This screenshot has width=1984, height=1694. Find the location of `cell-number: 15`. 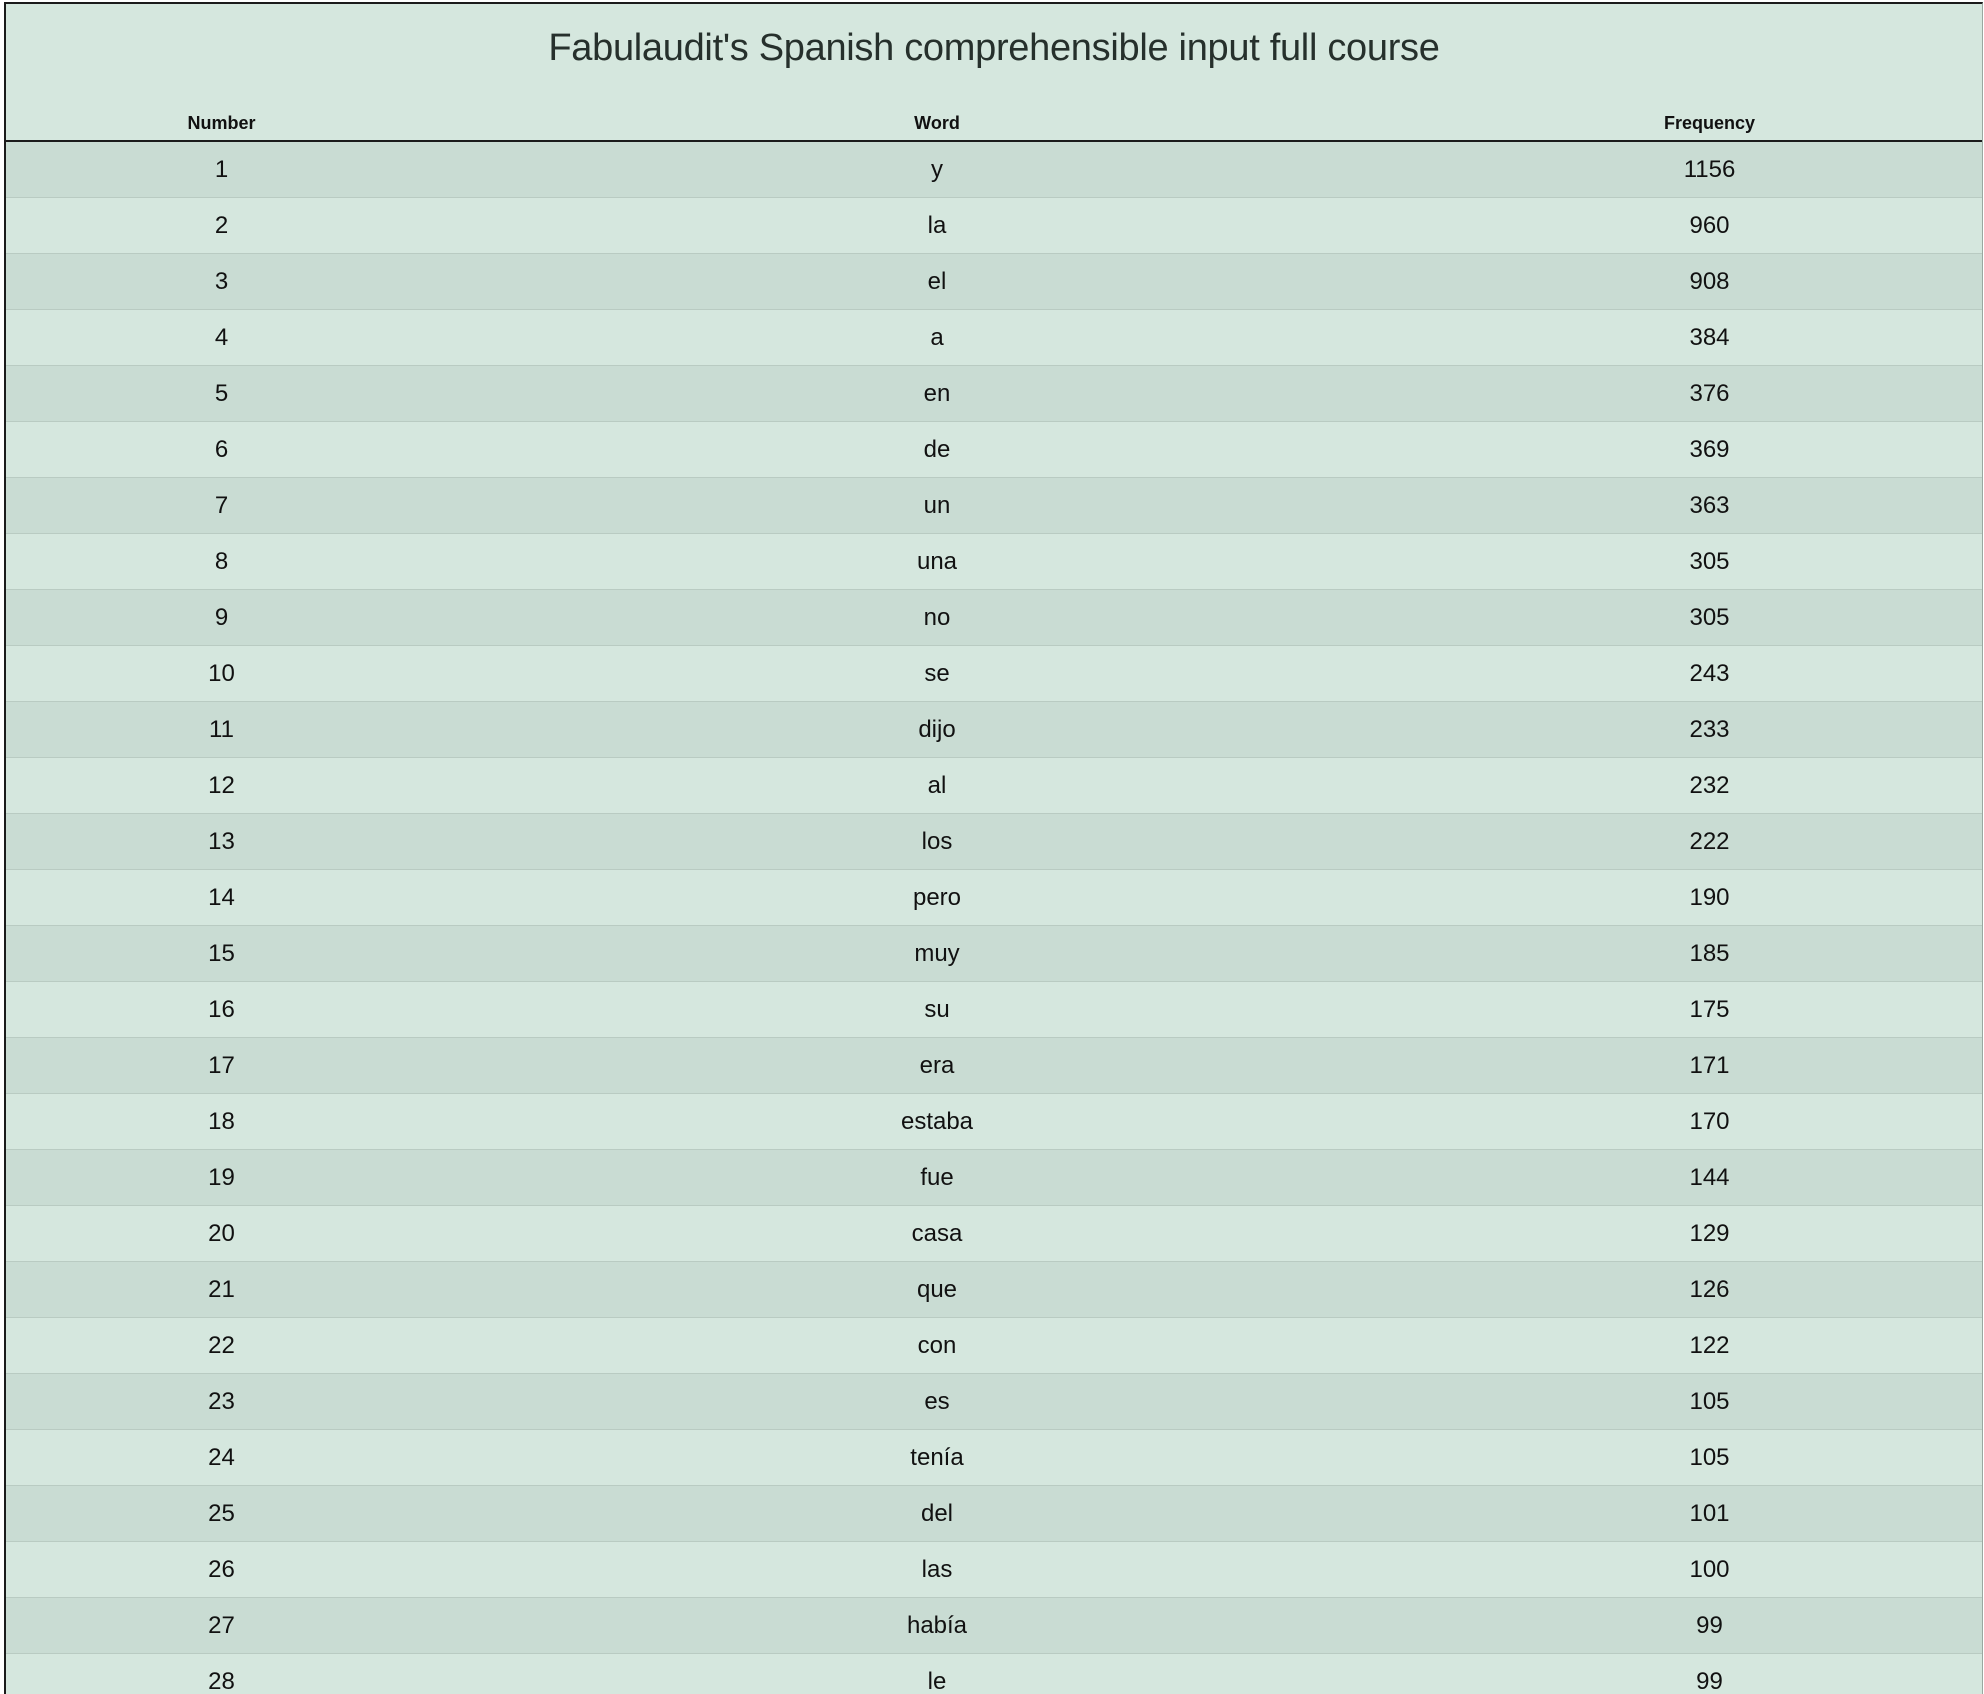

cell-number: 15 is located at coordinates (221, 953).